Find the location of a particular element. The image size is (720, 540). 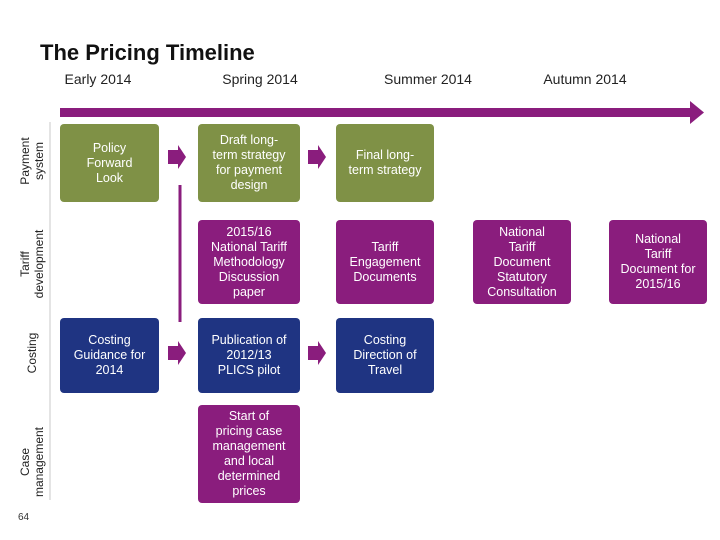

row-label-payment-system: Payment system is located at coordinates (32, 161).